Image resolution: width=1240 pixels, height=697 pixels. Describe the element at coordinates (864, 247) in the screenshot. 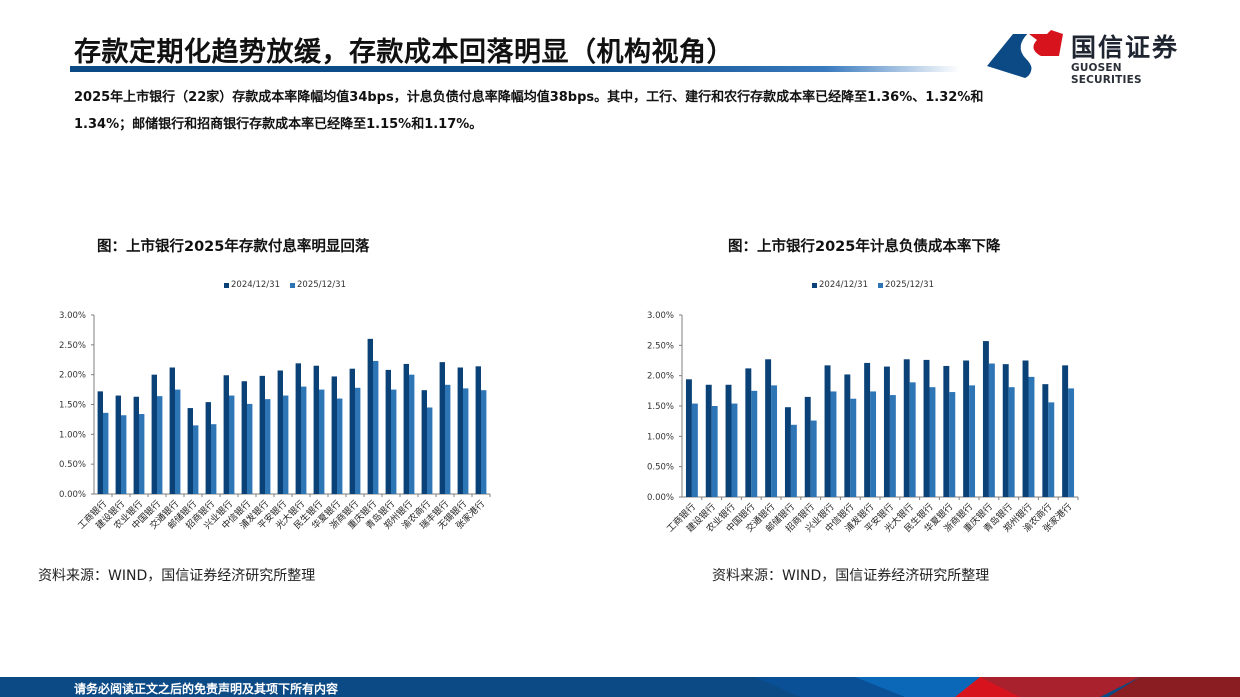

I see `right-chart-title: 图：上市银行2025年计息负债成本率下降` at that location.